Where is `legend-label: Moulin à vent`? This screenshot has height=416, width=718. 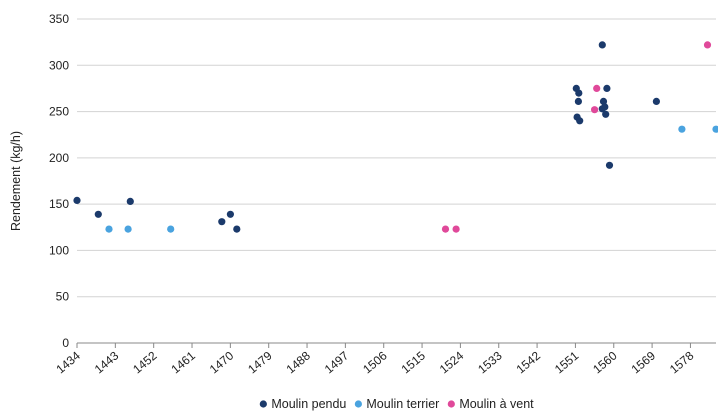 legend-label: Moulin à vent is located at coordinates (496, 404).